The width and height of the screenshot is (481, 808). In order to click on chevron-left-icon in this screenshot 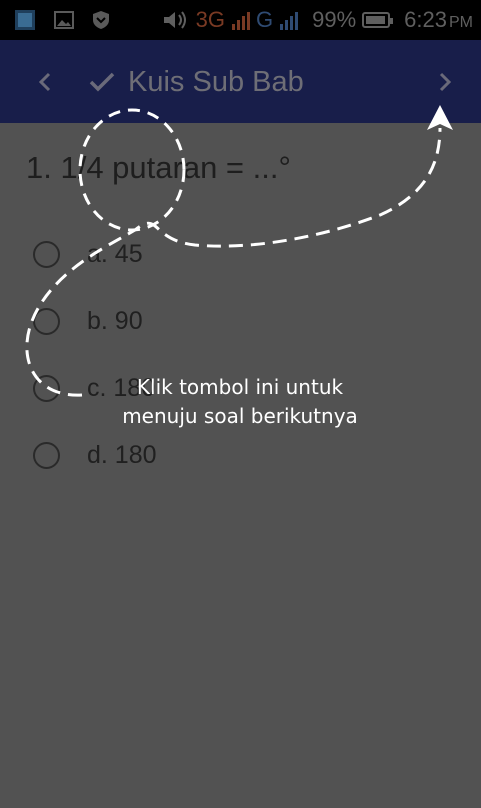, I will do `click(45, 82)`.